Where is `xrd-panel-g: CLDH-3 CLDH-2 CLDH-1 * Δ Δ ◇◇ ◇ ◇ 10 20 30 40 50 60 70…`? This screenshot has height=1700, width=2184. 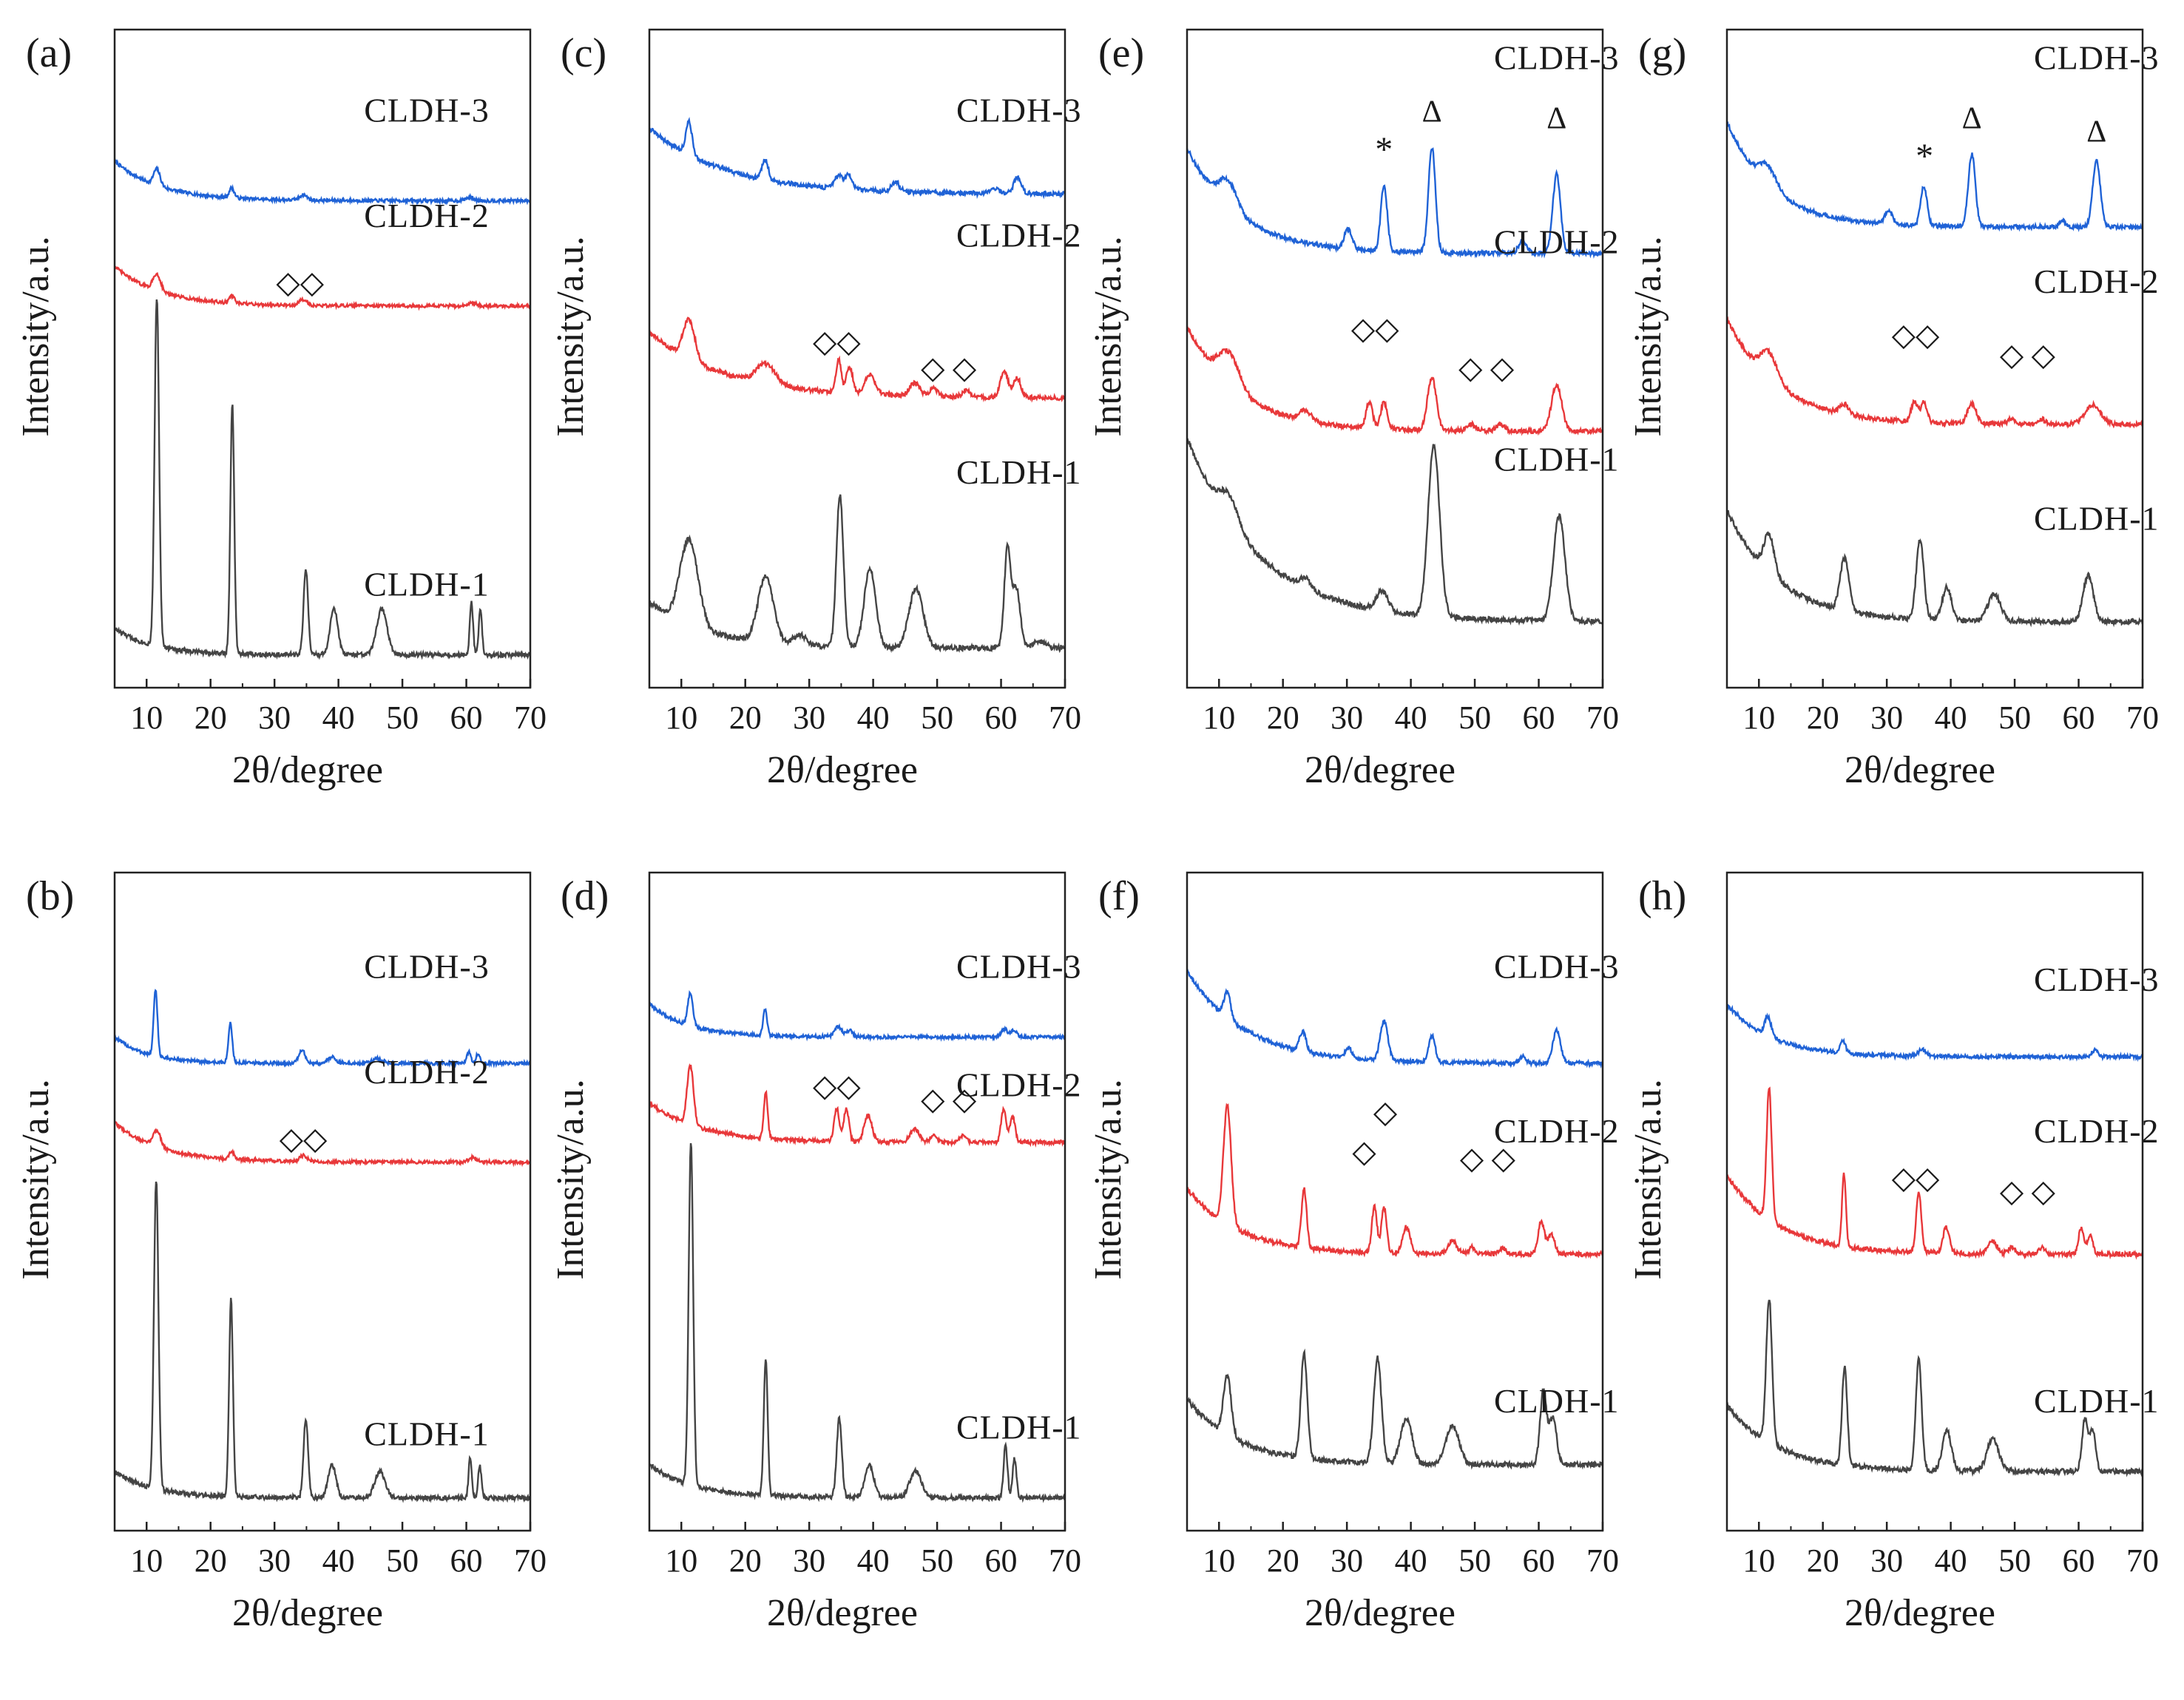
xrd-panel-g: CLDH-3 CLDH-2 CLDH-1 * Δ Δ ◇◇ ◇ ◇ 10 20 30 40 50 60 70… is located at coordinates (1894, 409).